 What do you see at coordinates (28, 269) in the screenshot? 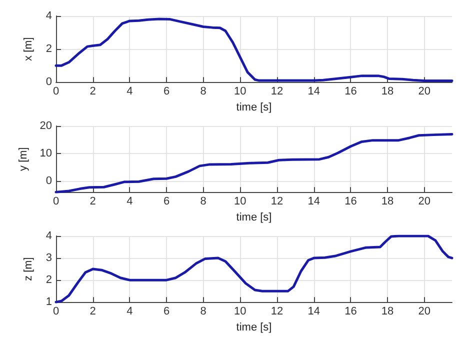
I see `y-axis-title: z [m]` at bounding box center [28, 269].